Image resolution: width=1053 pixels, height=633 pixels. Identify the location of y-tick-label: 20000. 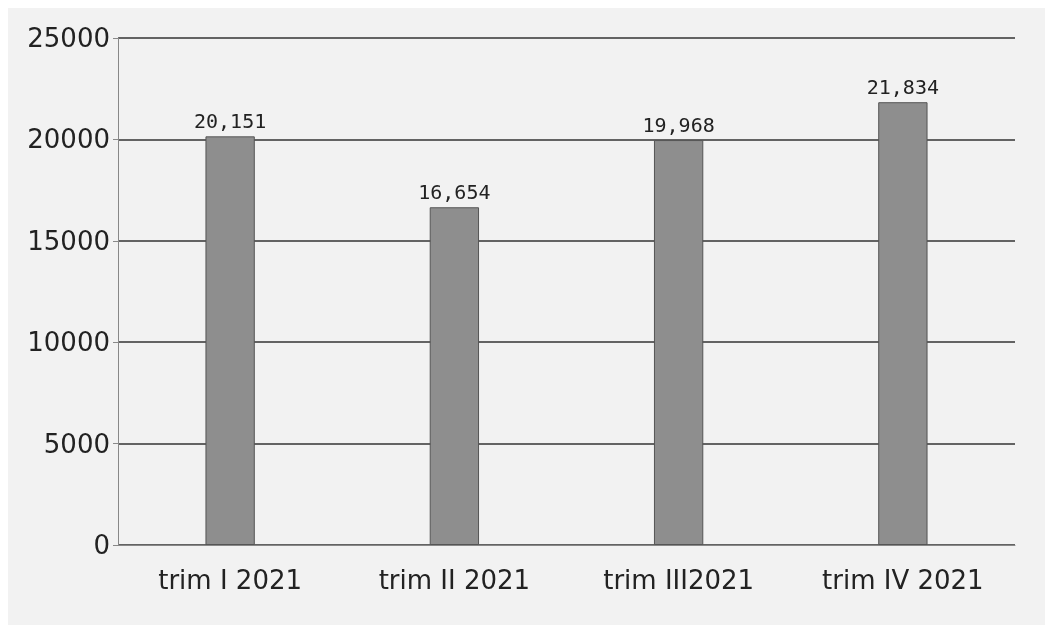
(68, 139).